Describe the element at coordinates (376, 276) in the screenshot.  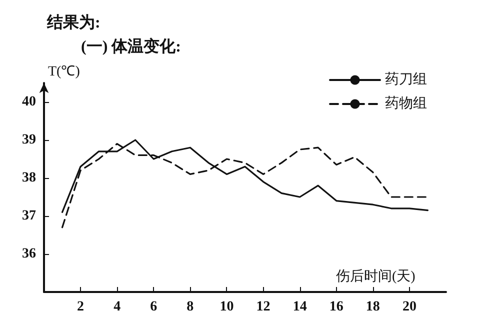
I see `x-axis-title: 伤后时间(天)` at that location.